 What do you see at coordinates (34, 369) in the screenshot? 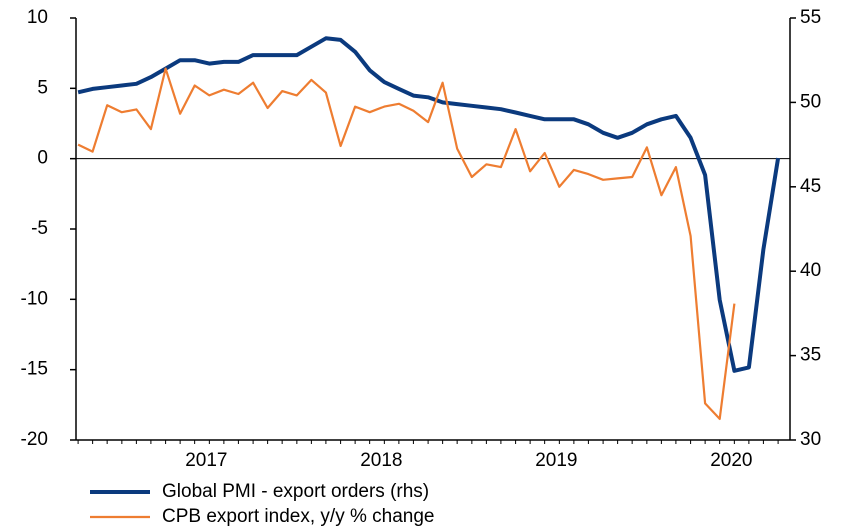
I see `y-tick-label: -15` at bounding box center [34, 369].